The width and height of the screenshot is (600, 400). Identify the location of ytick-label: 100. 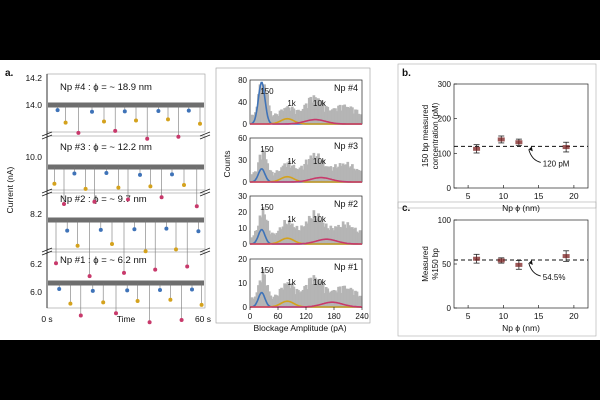
(445, 153).